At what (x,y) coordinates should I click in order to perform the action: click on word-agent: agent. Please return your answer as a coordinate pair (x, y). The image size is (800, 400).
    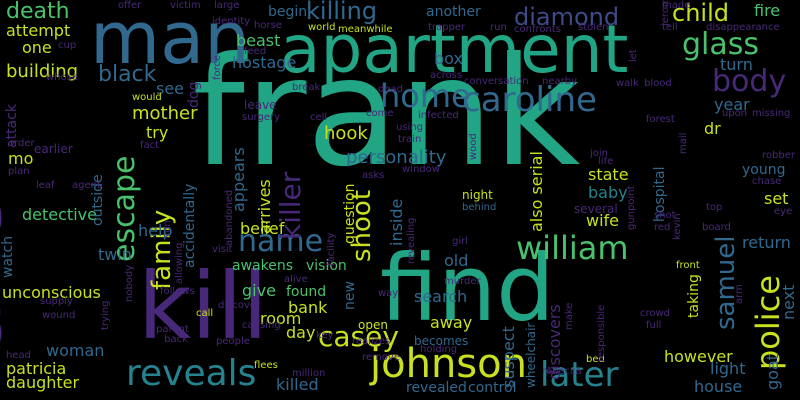
    Looking at the image, I should click on (86, 185).